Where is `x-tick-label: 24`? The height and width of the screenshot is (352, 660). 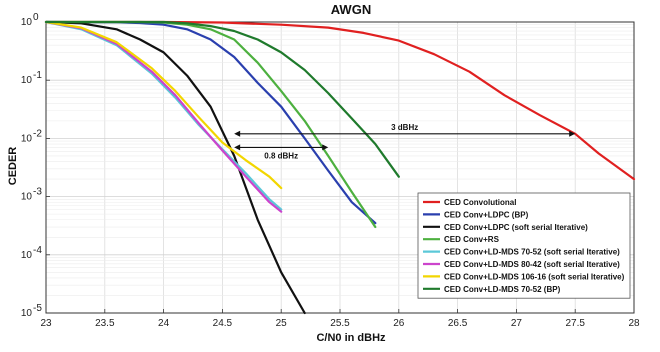 x-tick-label: 24 is located at coordinates (164, 323).